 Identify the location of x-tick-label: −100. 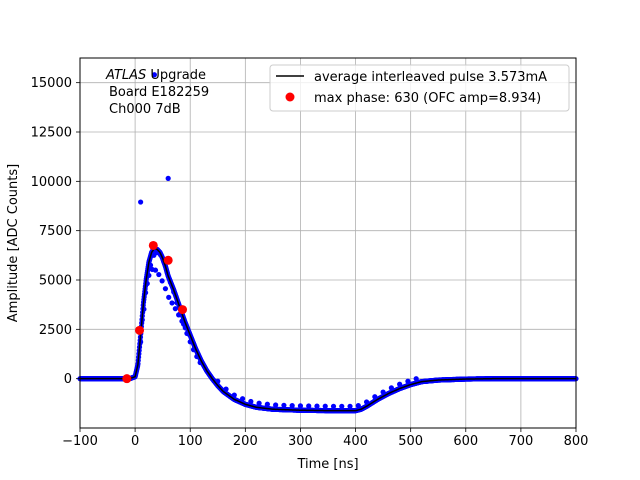
(80, 441).